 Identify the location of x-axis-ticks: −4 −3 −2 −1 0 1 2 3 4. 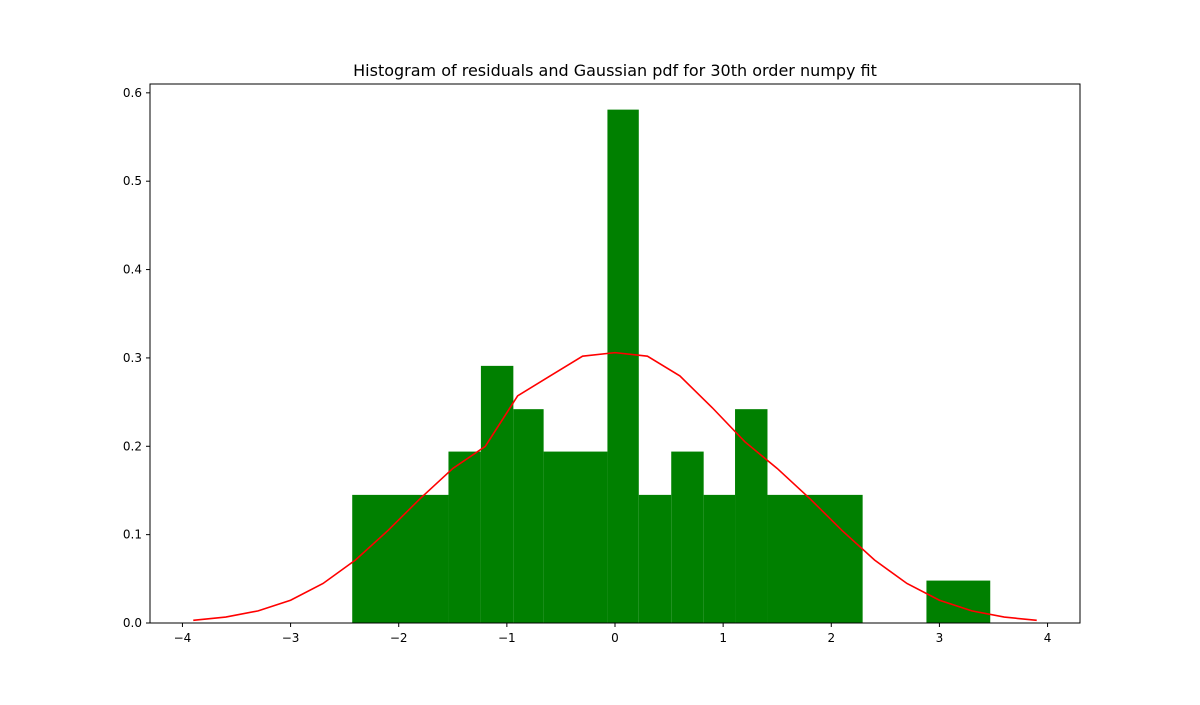
(613, 634).